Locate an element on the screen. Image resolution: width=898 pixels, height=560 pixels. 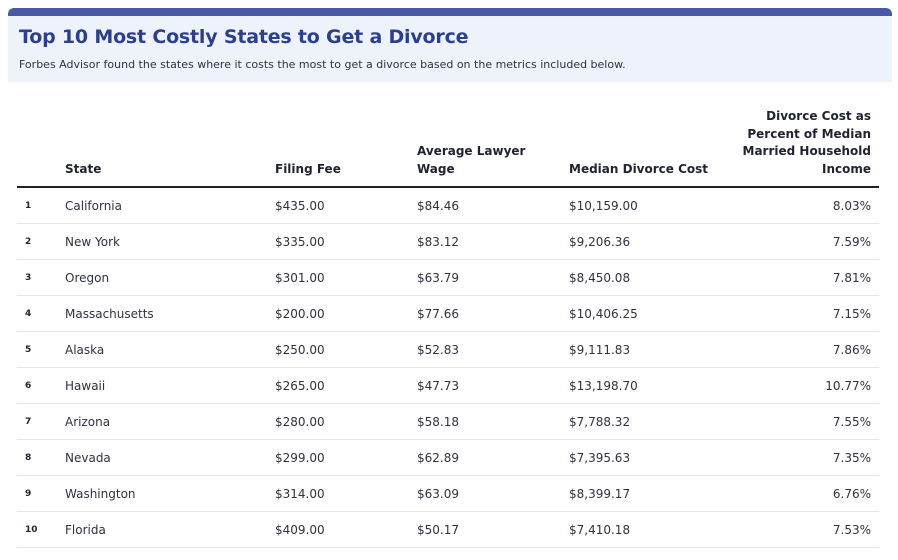
cell-median-cost: $8,450.08 is located at coordinates (651, 277).